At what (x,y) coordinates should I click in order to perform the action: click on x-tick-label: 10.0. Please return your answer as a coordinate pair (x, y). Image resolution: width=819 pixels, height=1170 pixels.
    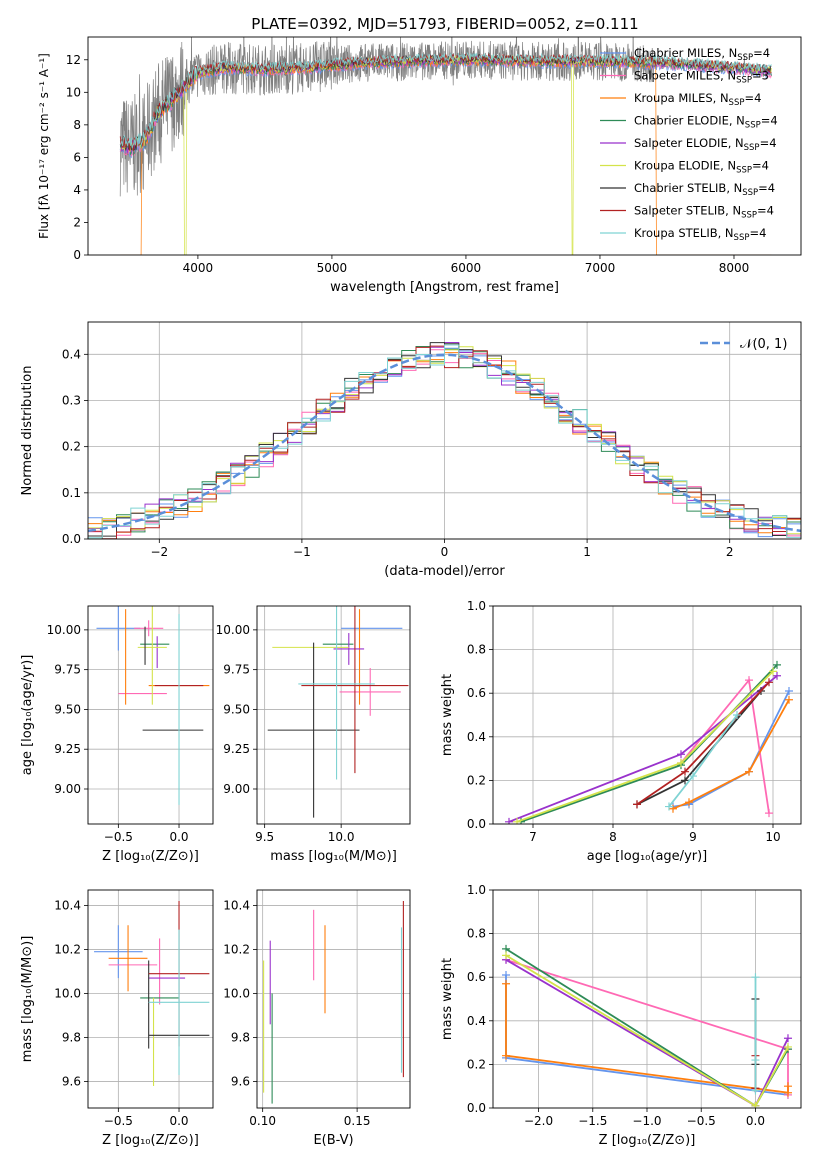
    Looking at the image, I should click on (341, 837).